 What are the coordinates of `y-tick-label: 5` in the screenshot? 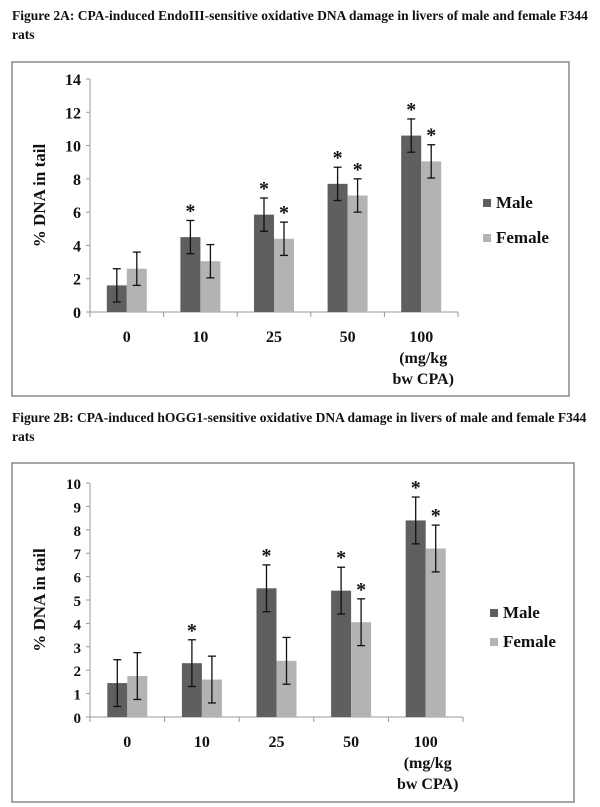 It's located at (78, 602).